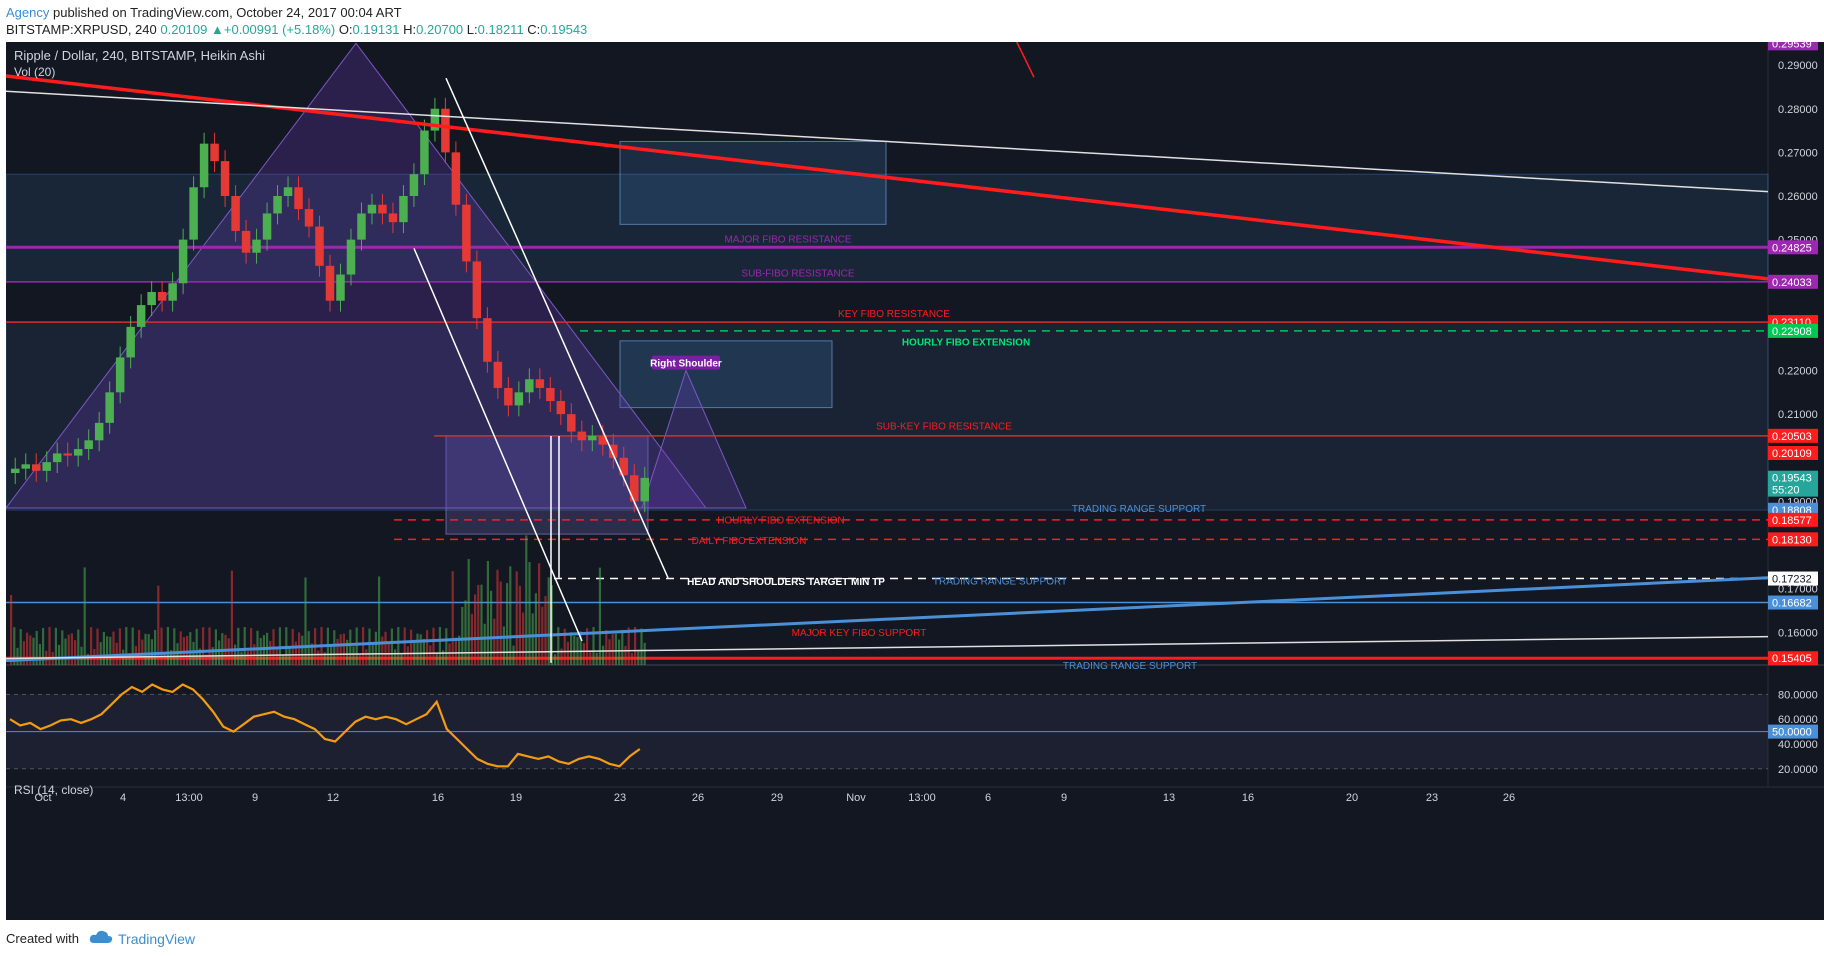  I want to click on time-tick-label: 19, so click(516, 798).